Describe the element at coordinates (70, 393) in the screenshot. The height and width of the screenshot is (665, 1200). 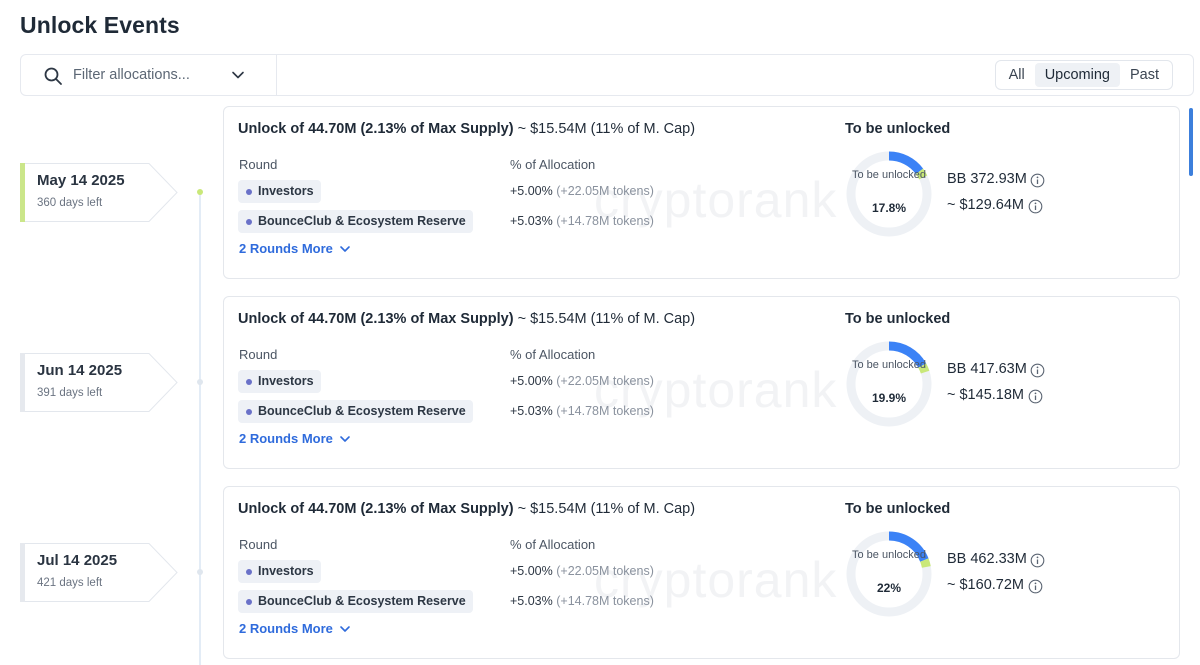
I see `days-left: 391 days left` at that location.